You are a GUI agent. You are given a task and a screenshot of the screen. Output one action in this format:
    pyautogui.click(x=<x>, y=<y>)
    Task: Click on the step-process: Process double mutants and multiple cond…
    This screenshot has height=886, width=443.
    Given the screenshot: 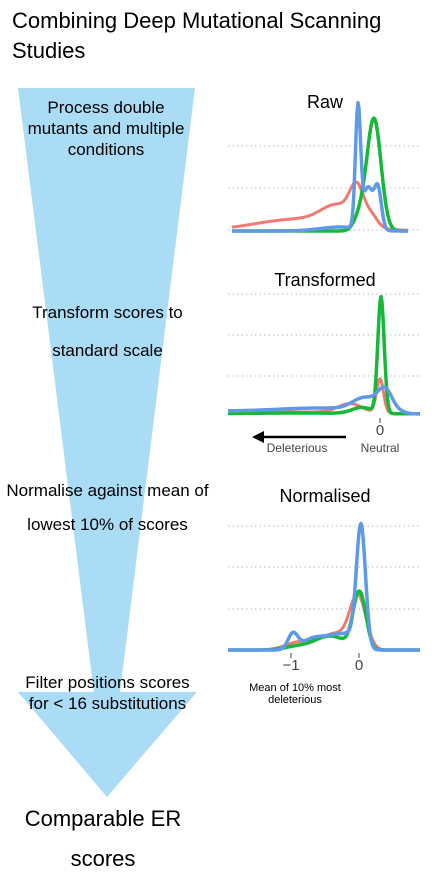 What is the action you would take?
    pyautogui.click(x=106, y=128)
    